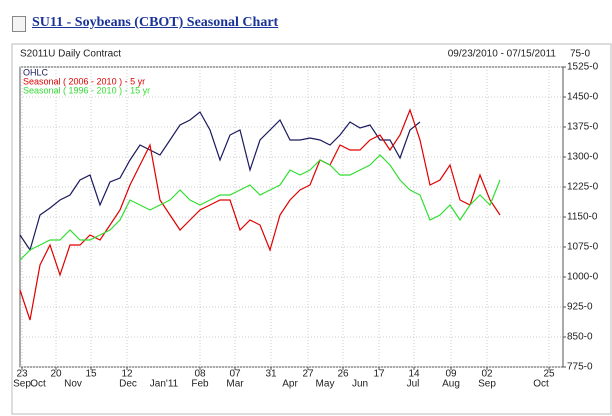 The image size is (612, 416). Describe the element at coordinates (200, 374) in the screenshot. I see `x-tick-label: 08` at that location.